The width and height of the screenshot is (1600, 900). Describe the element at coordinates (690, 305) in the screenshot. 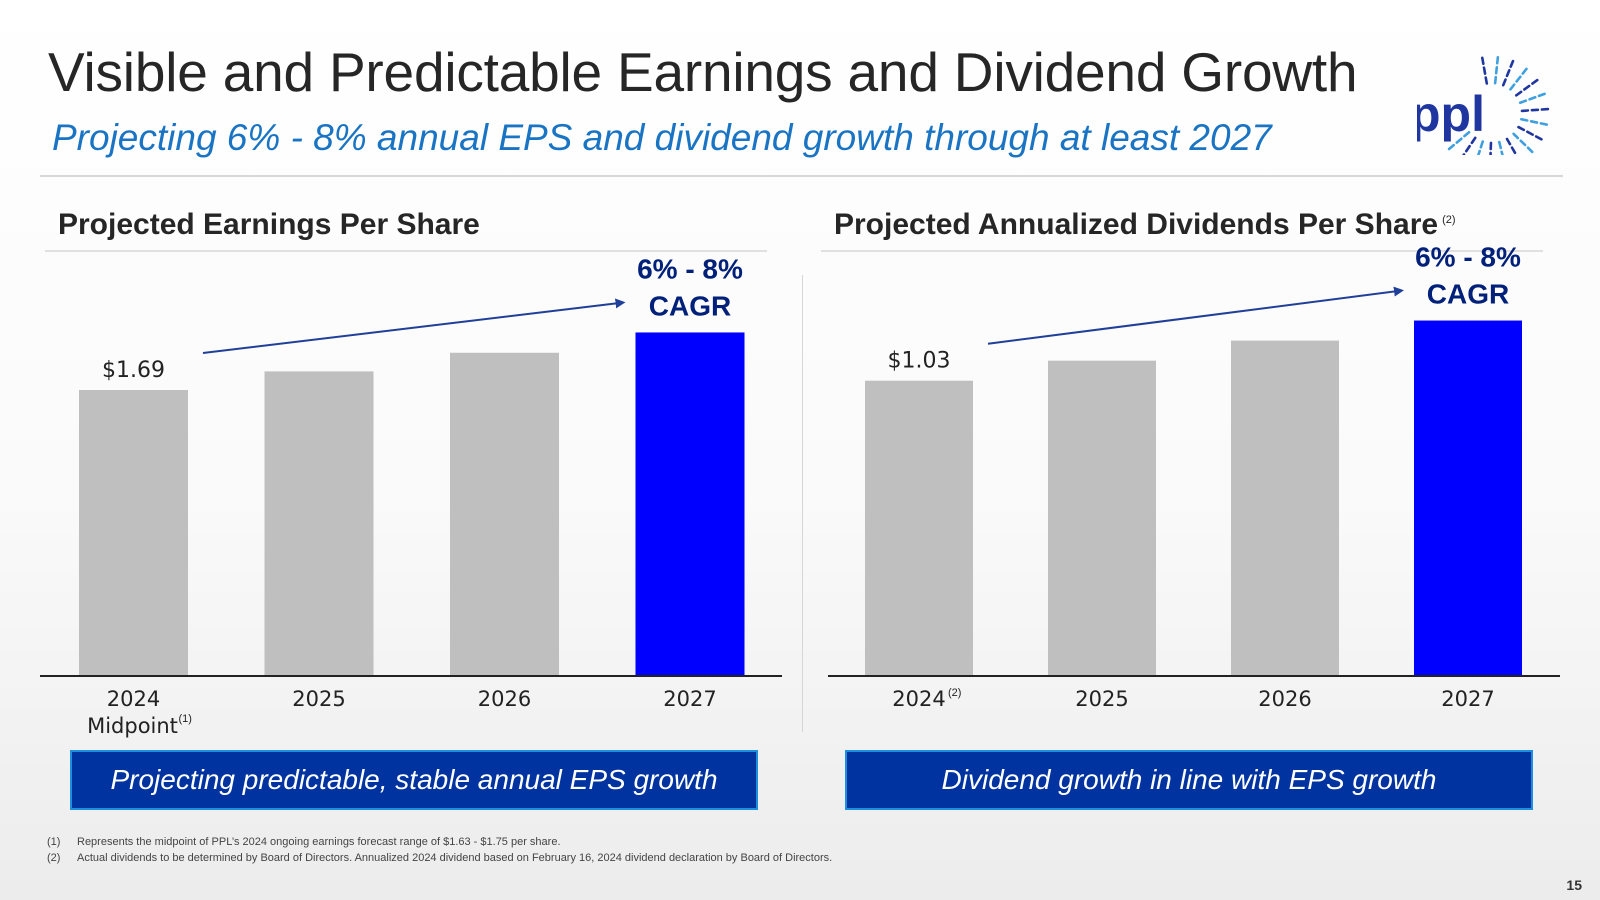

I see `eps-cagr-label-text: CAGR` at that location.